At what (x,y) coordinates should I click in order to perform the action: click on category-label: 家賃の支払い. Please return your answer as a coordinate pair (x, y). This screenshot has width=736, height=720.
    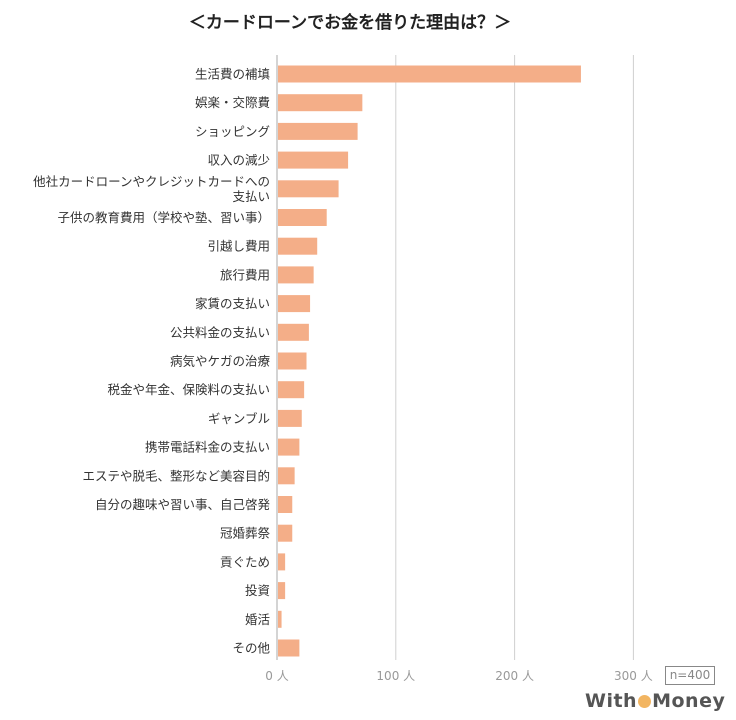
    Looking at the image, I should click on (232, 303).